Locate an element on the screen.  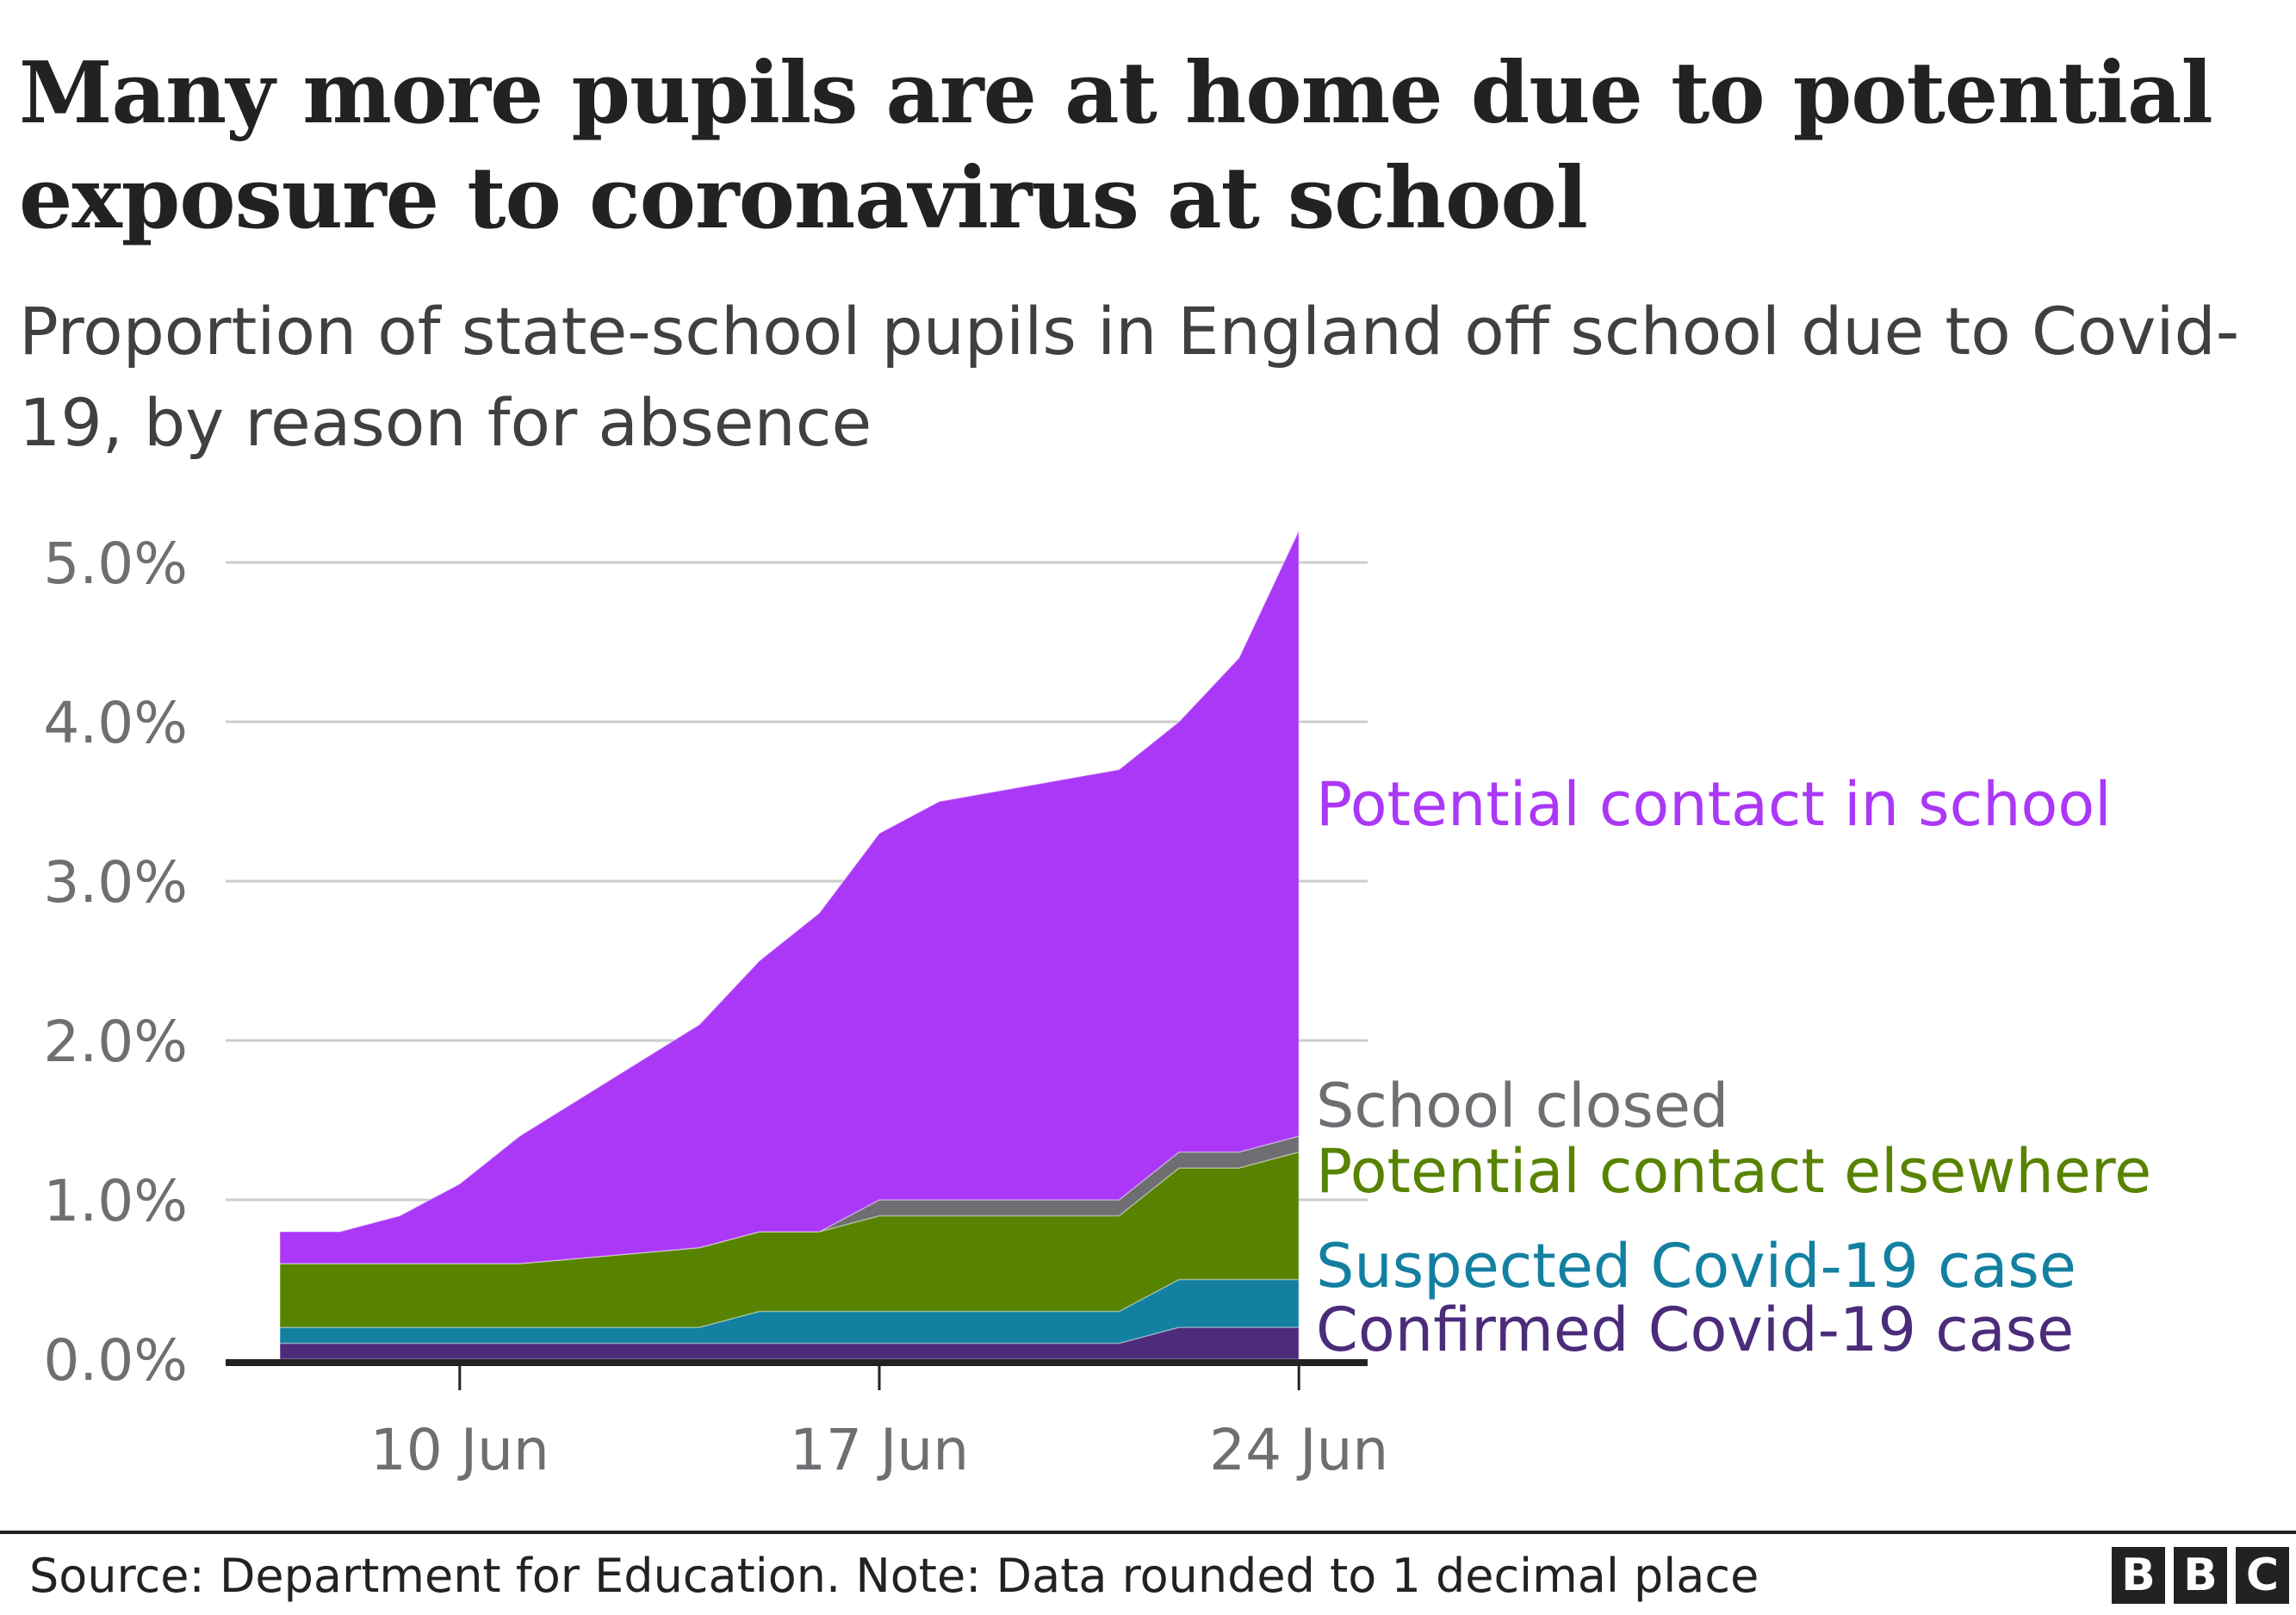
x-tick-label: 10 Jun is located at coordinates (459, 1450).